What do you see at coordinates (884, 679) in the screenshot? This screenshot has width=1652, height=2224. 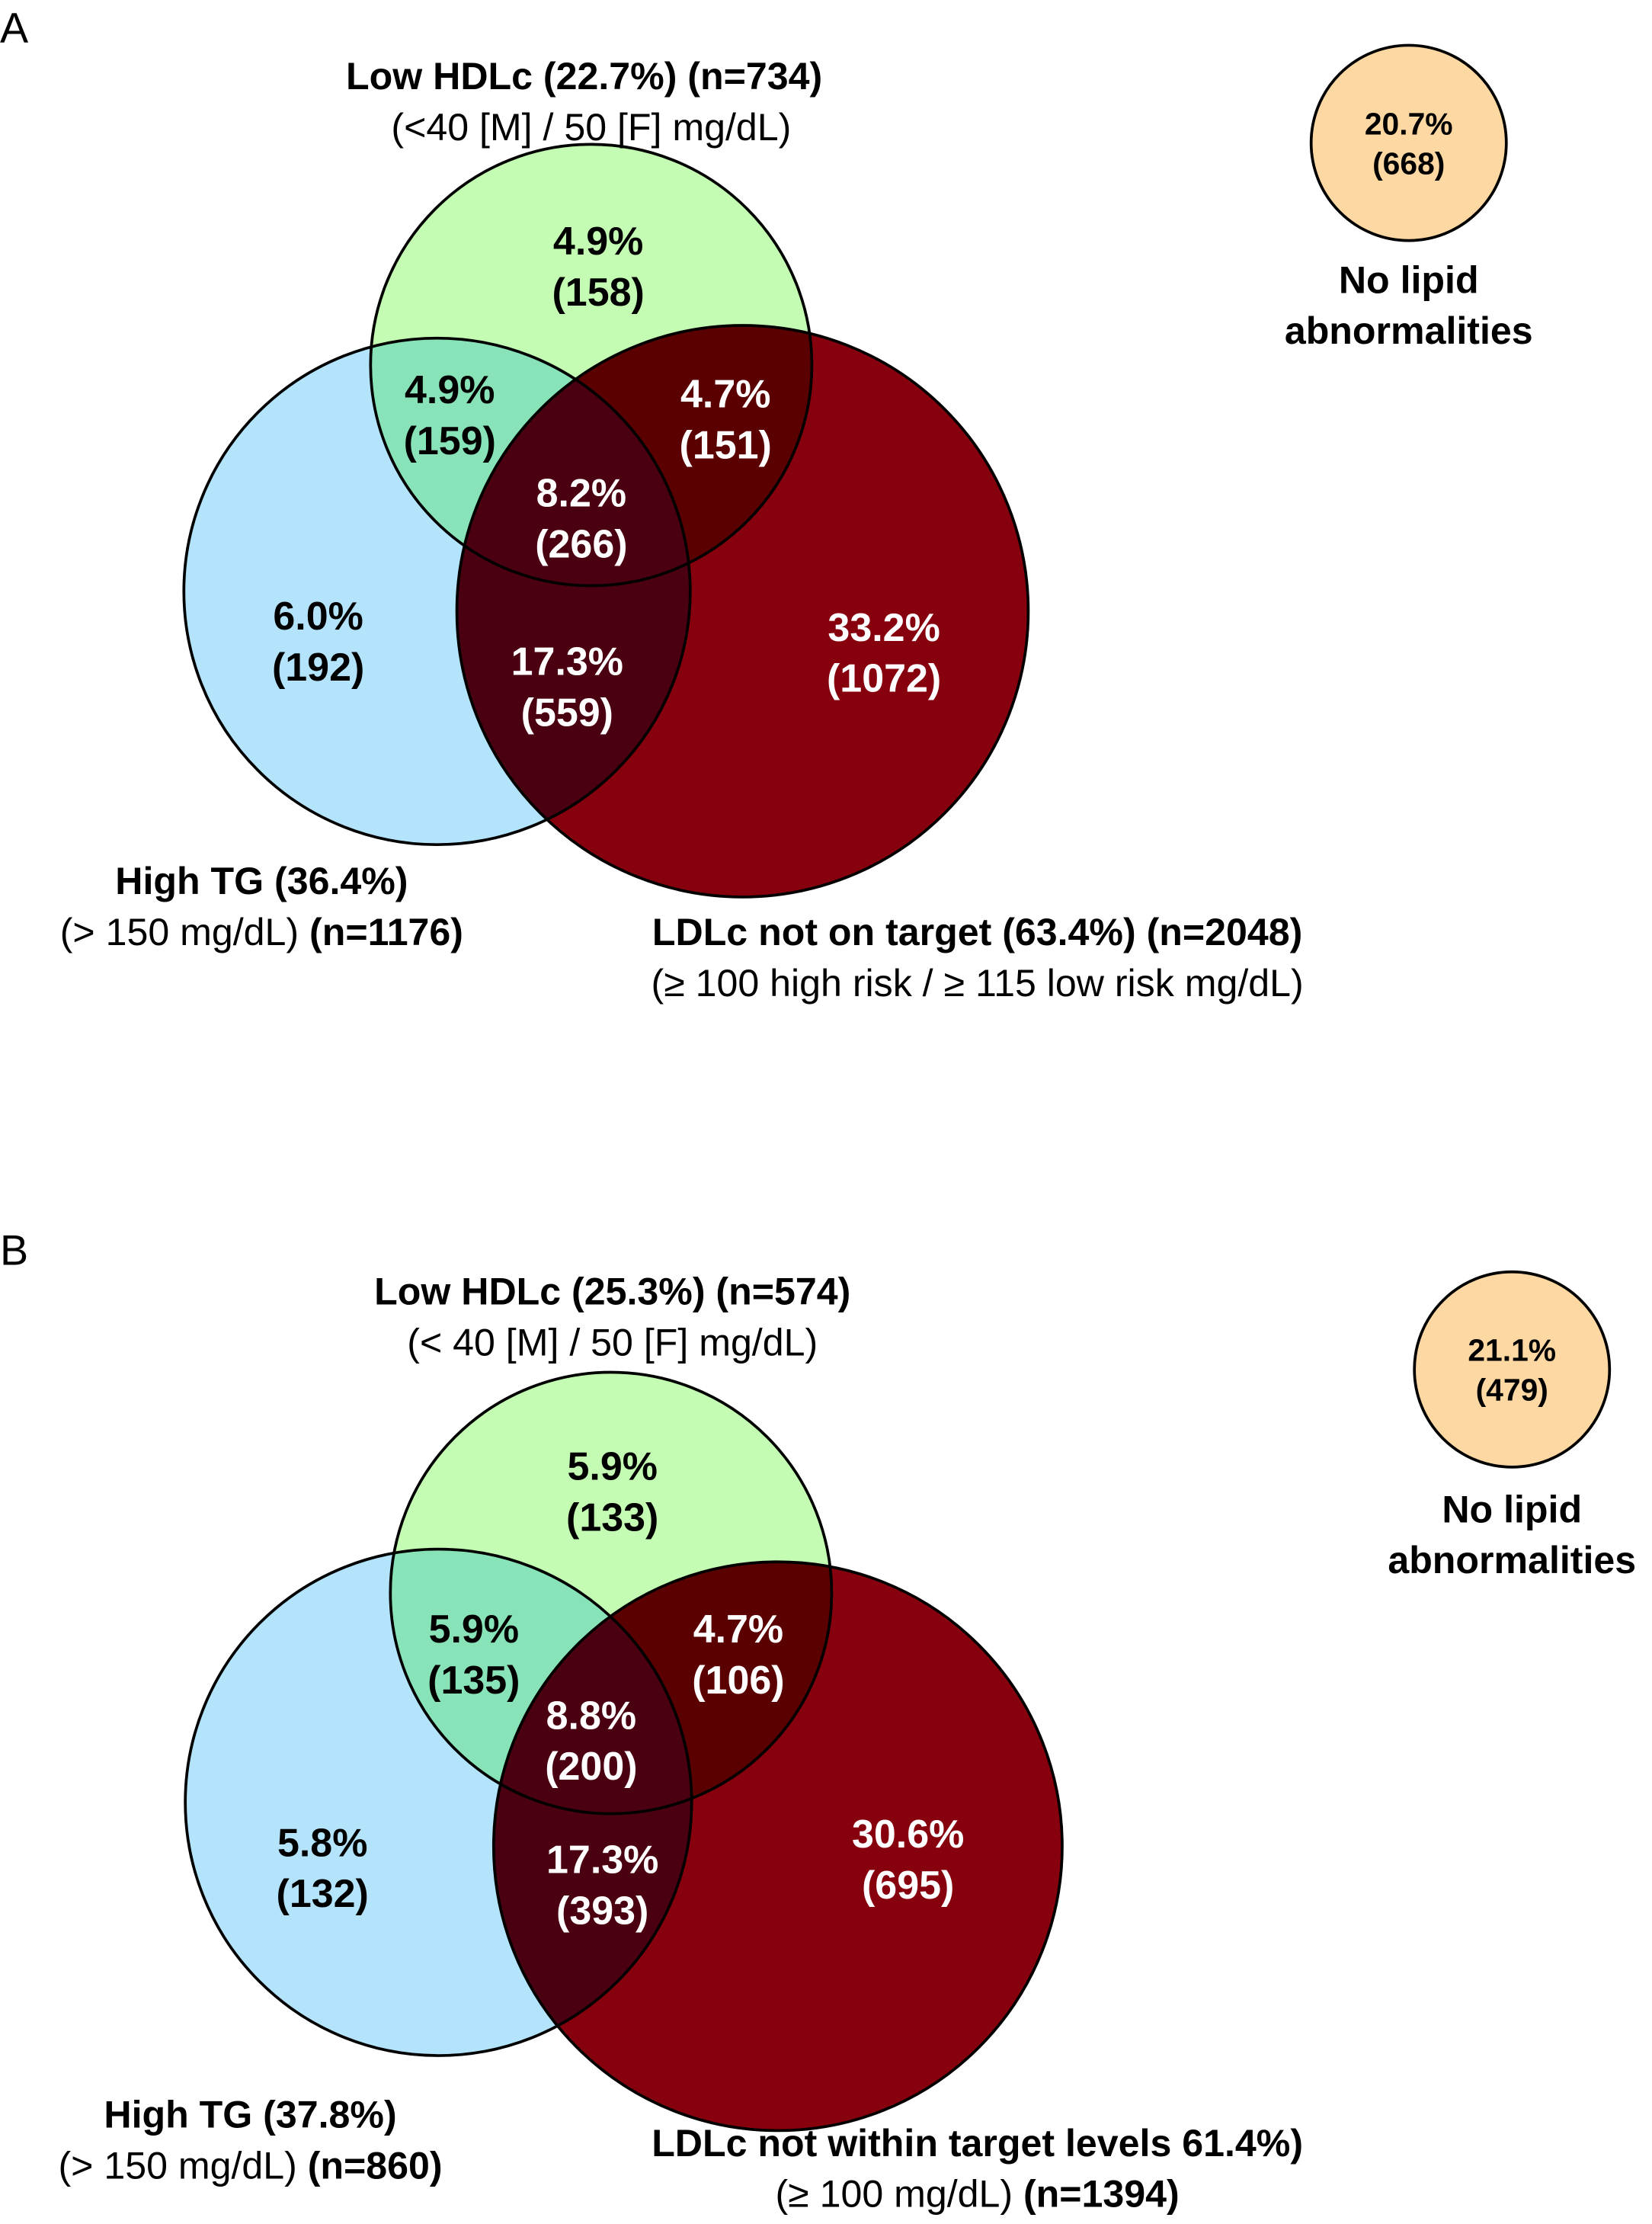 I see `region-ldl-only-count: (1072)` at bounding box center [884, 679].